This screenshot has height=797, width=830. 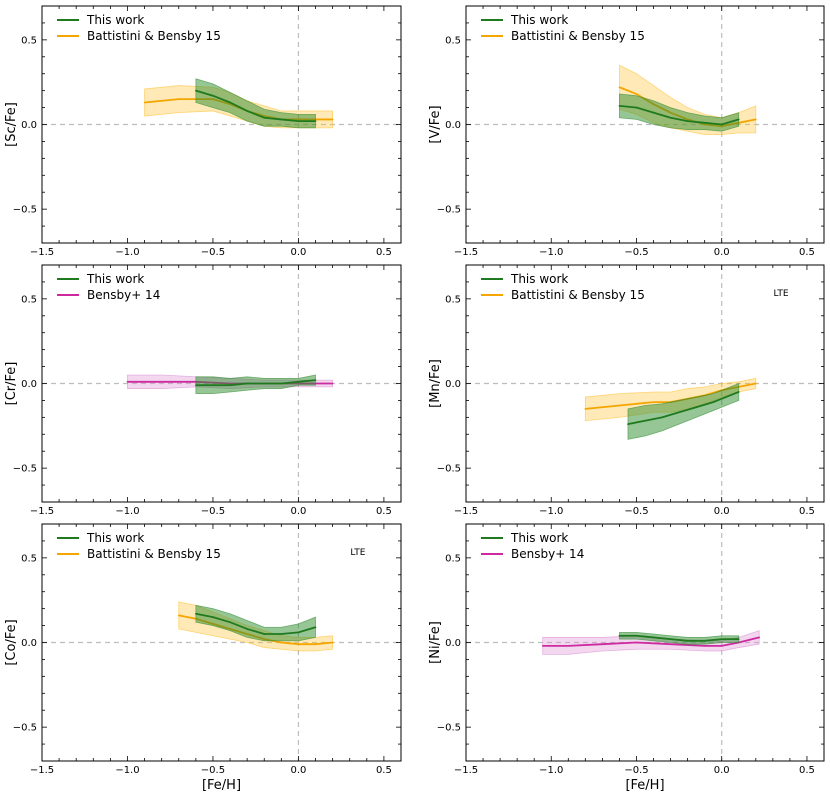 I want to click on y-axis-label: [Ni/Fe], so click(x=435, y=642).